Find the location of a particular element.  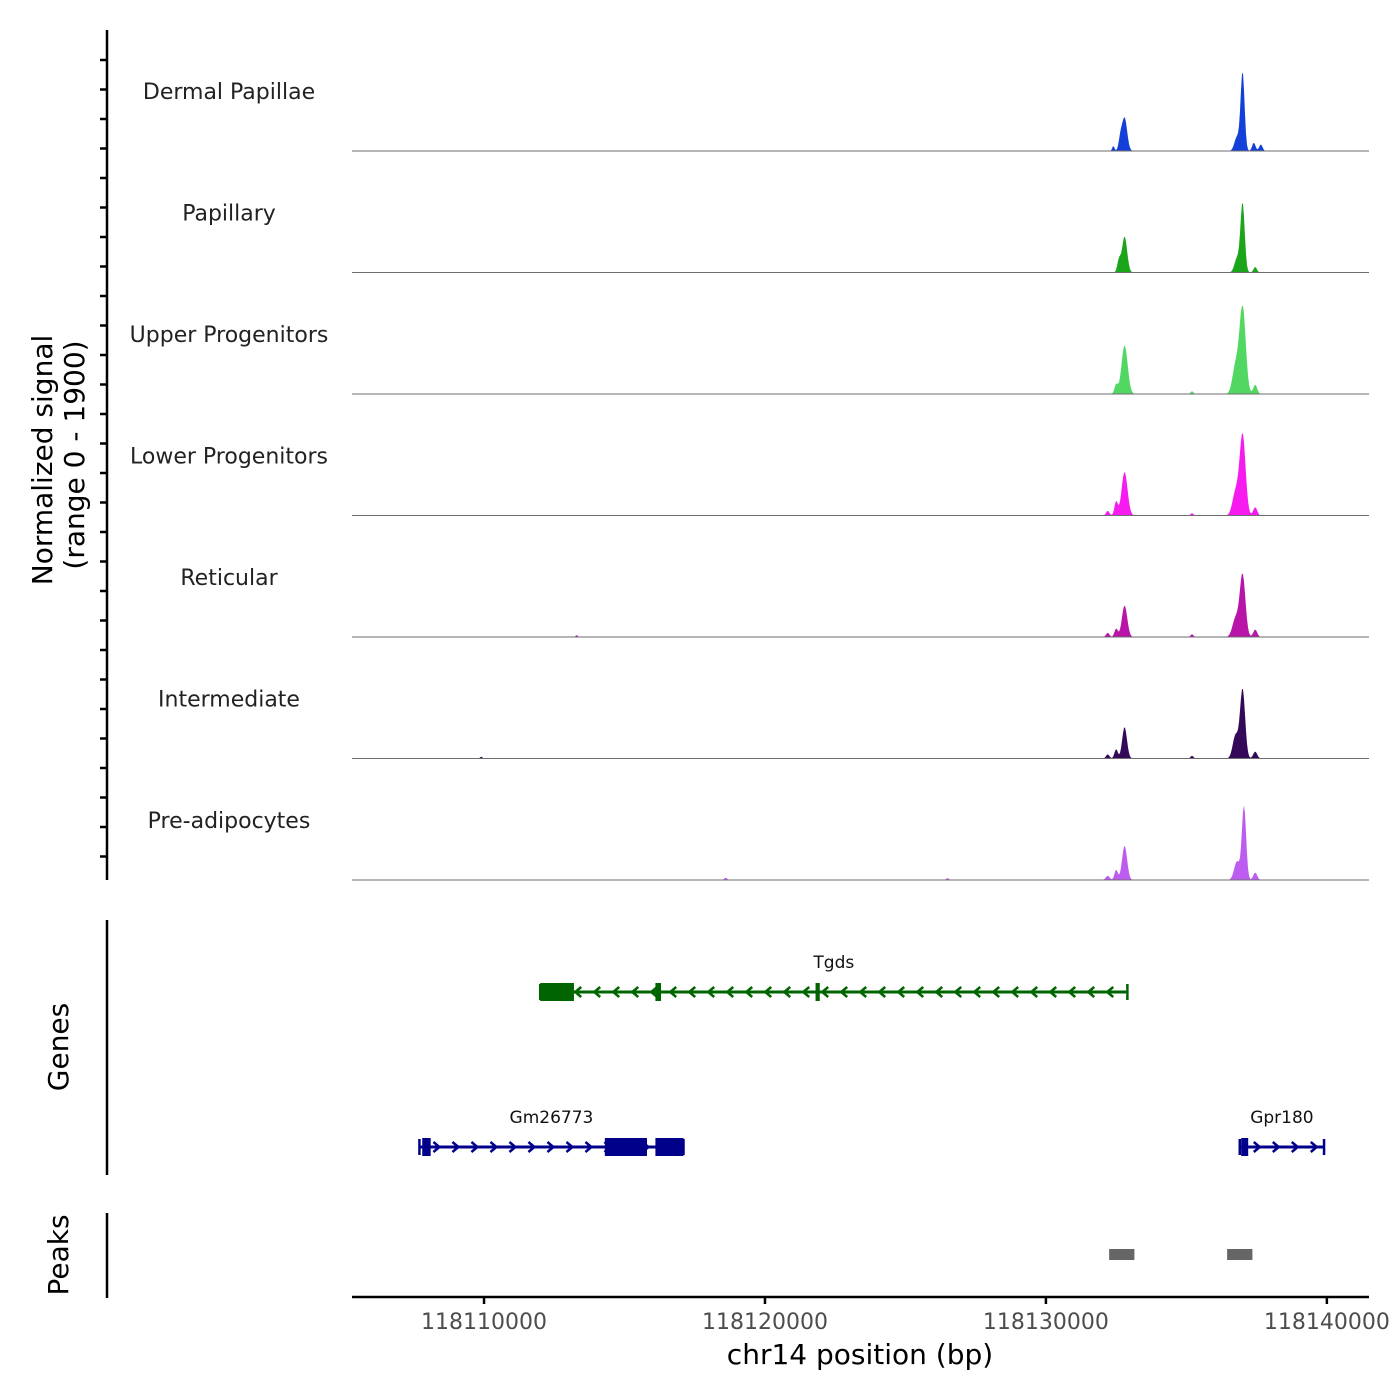

signal-ylabel-line2: (range 0 - 1900) is located at coordinates (74, 454).